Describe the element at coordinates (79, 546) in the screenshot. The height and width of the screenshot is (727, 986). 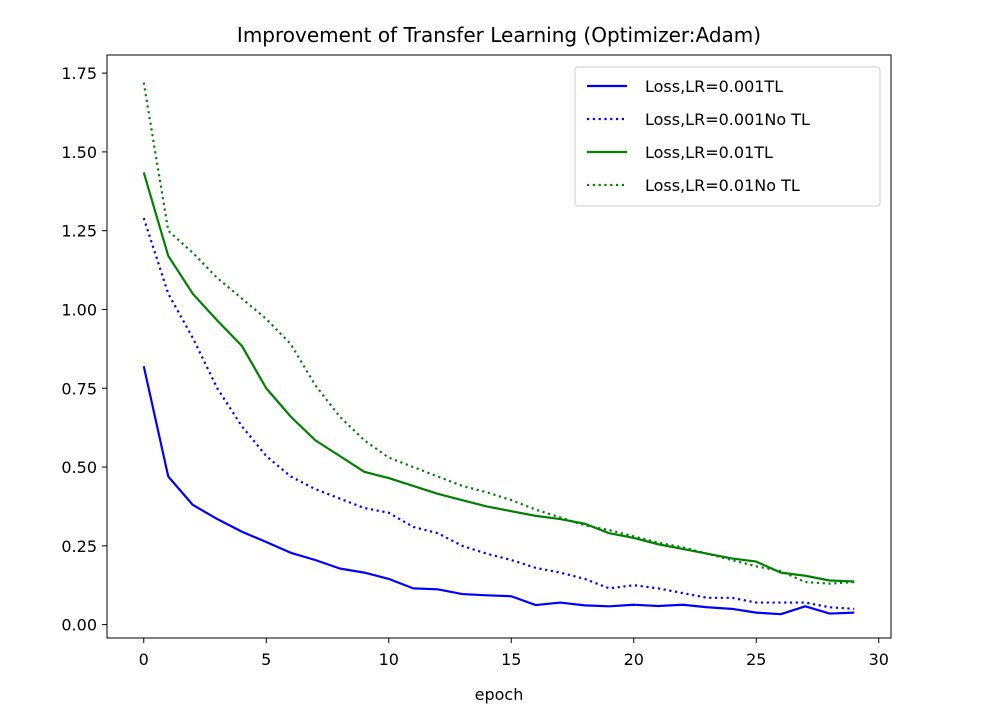
I see `y-tick-label: 0.25` at that location.